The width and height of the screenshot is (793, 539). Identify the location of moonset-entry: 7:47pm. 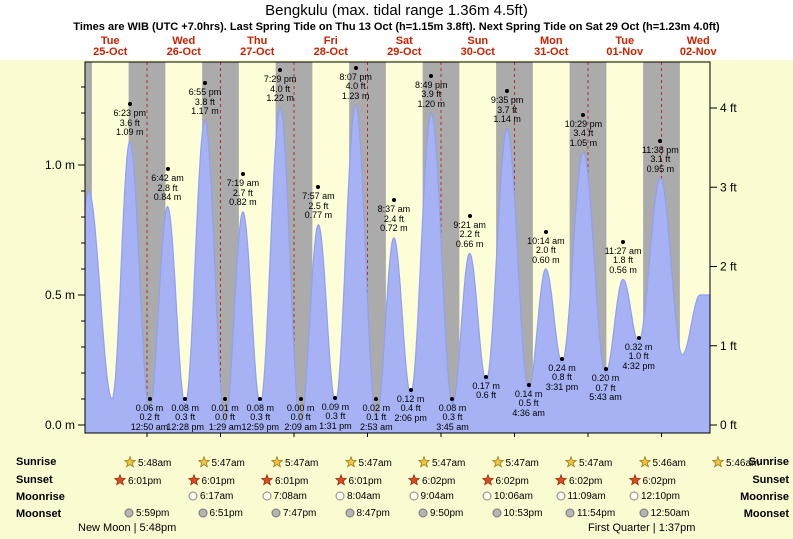
(293, 514).